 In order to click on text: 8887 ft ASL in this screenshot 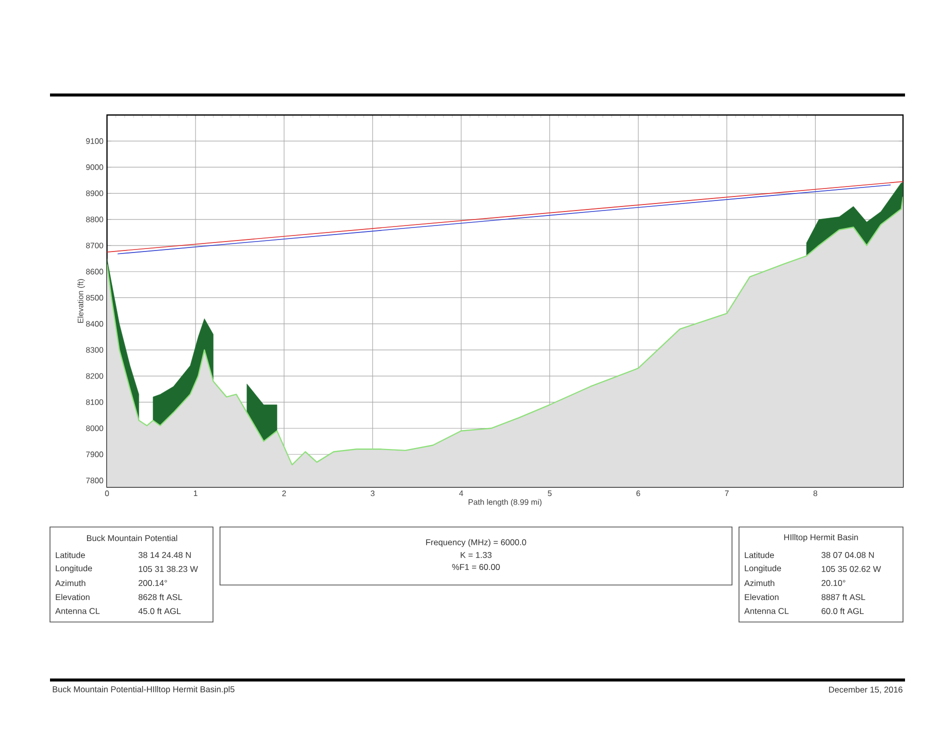, I will do `click(844, 597)`.